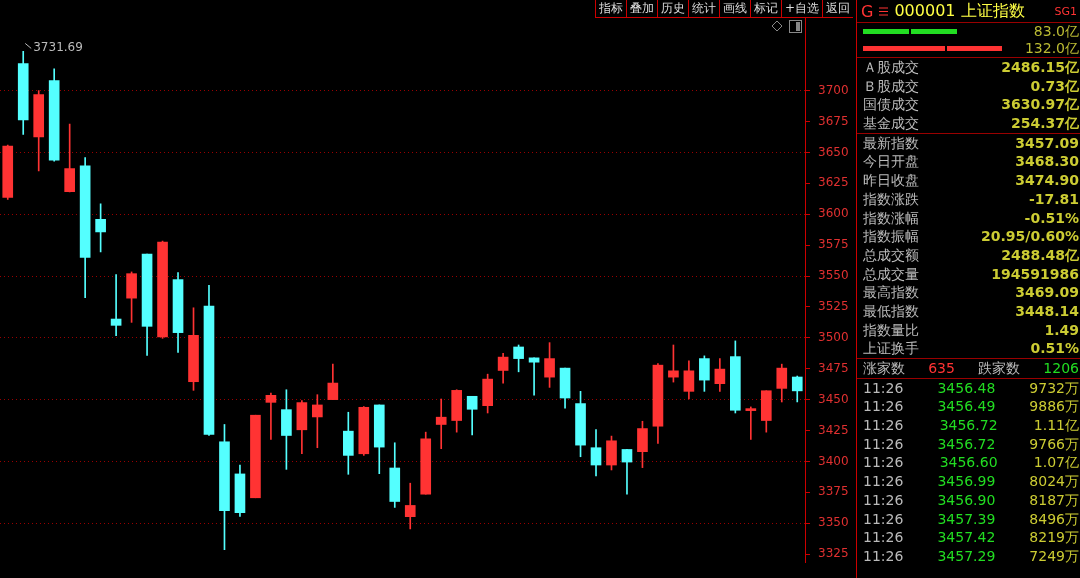 Image resolution: width=1080 pixels, height=578 pixels. I want to click on y-tick-label: 3600, so click(833, 213).